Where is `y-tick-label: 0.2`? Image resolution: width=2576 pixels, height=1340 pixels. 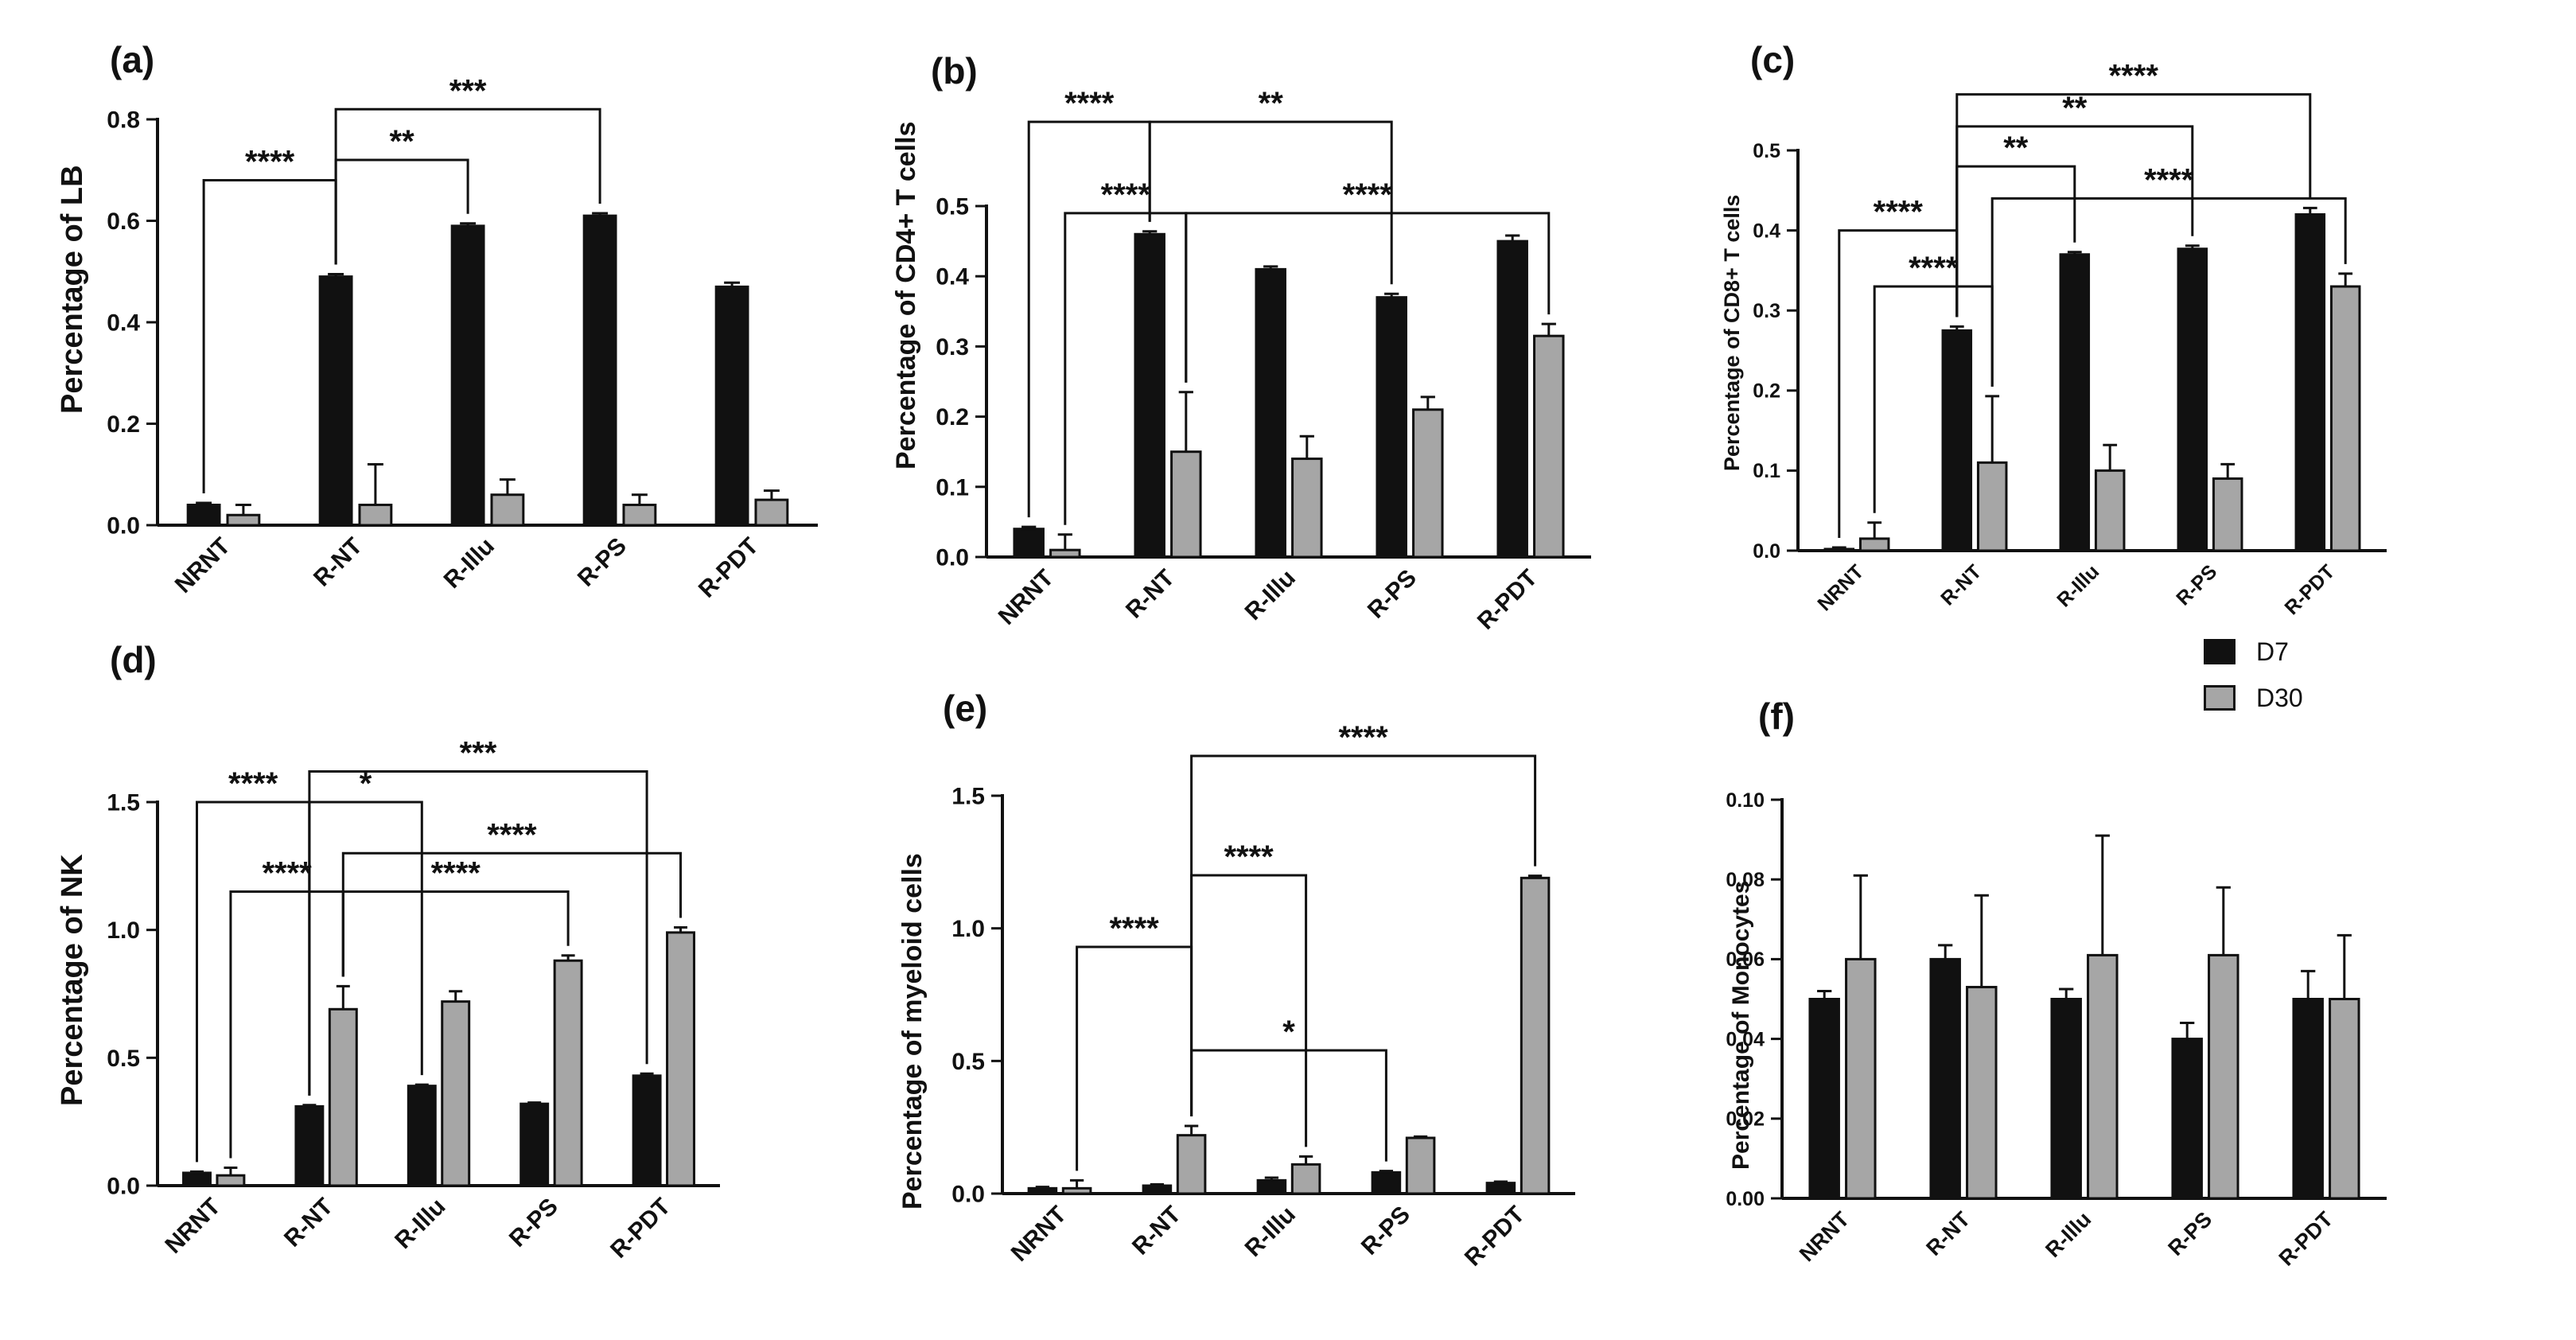
y-tick-label: 0.2 is located at coordinates (124, 424).